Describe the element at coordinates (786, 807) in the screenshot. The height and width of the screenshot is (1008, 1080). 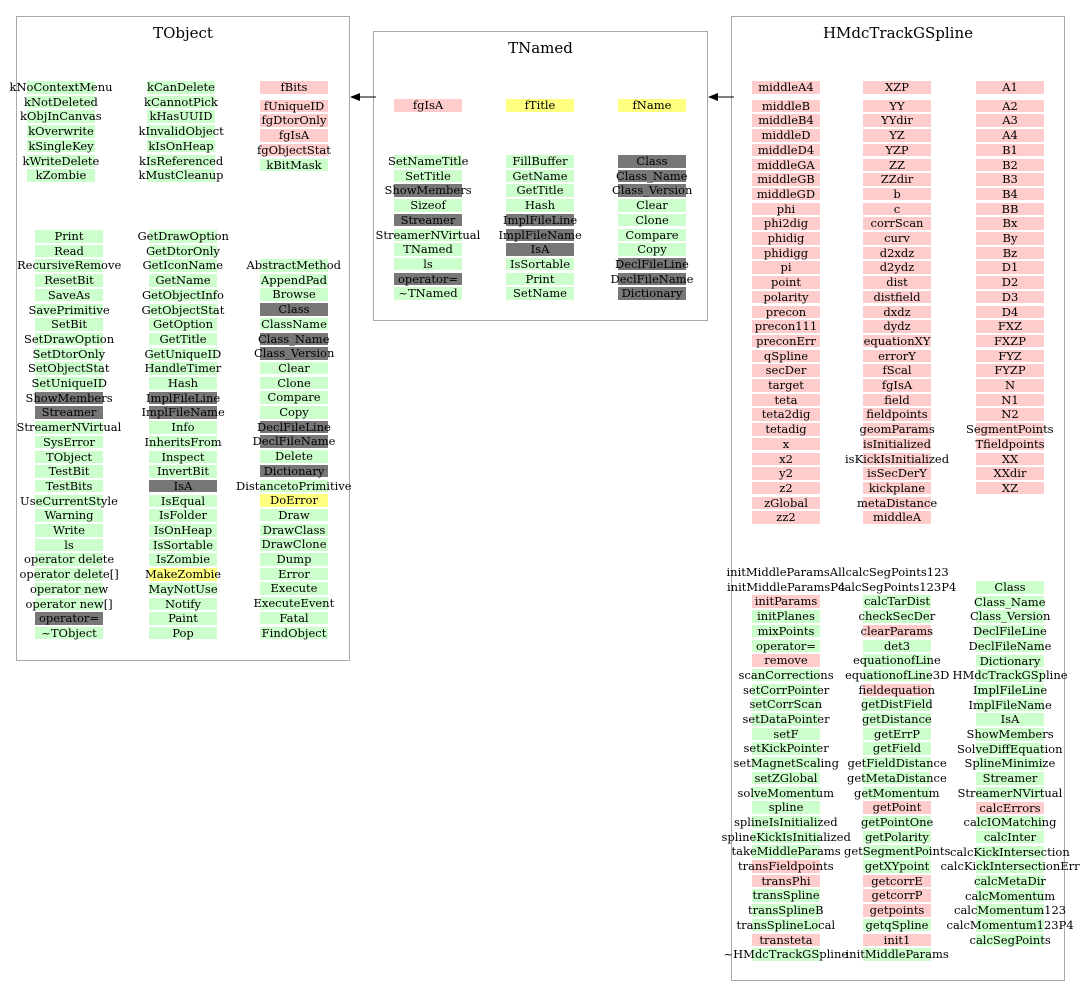
I see `member-hmdc-spline: spline` at that location.